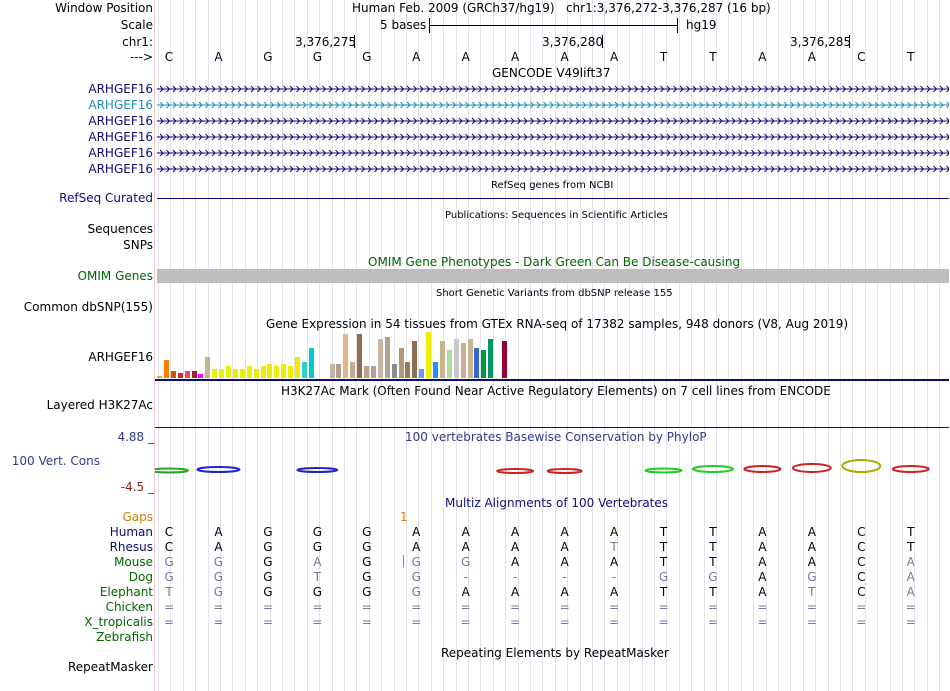 The width and height of the screenshot is (950, 691). Describe the element at coordinates (110, 667) in the screenshot. I see `repeatmasker-label: RepeatMasker` at that location.